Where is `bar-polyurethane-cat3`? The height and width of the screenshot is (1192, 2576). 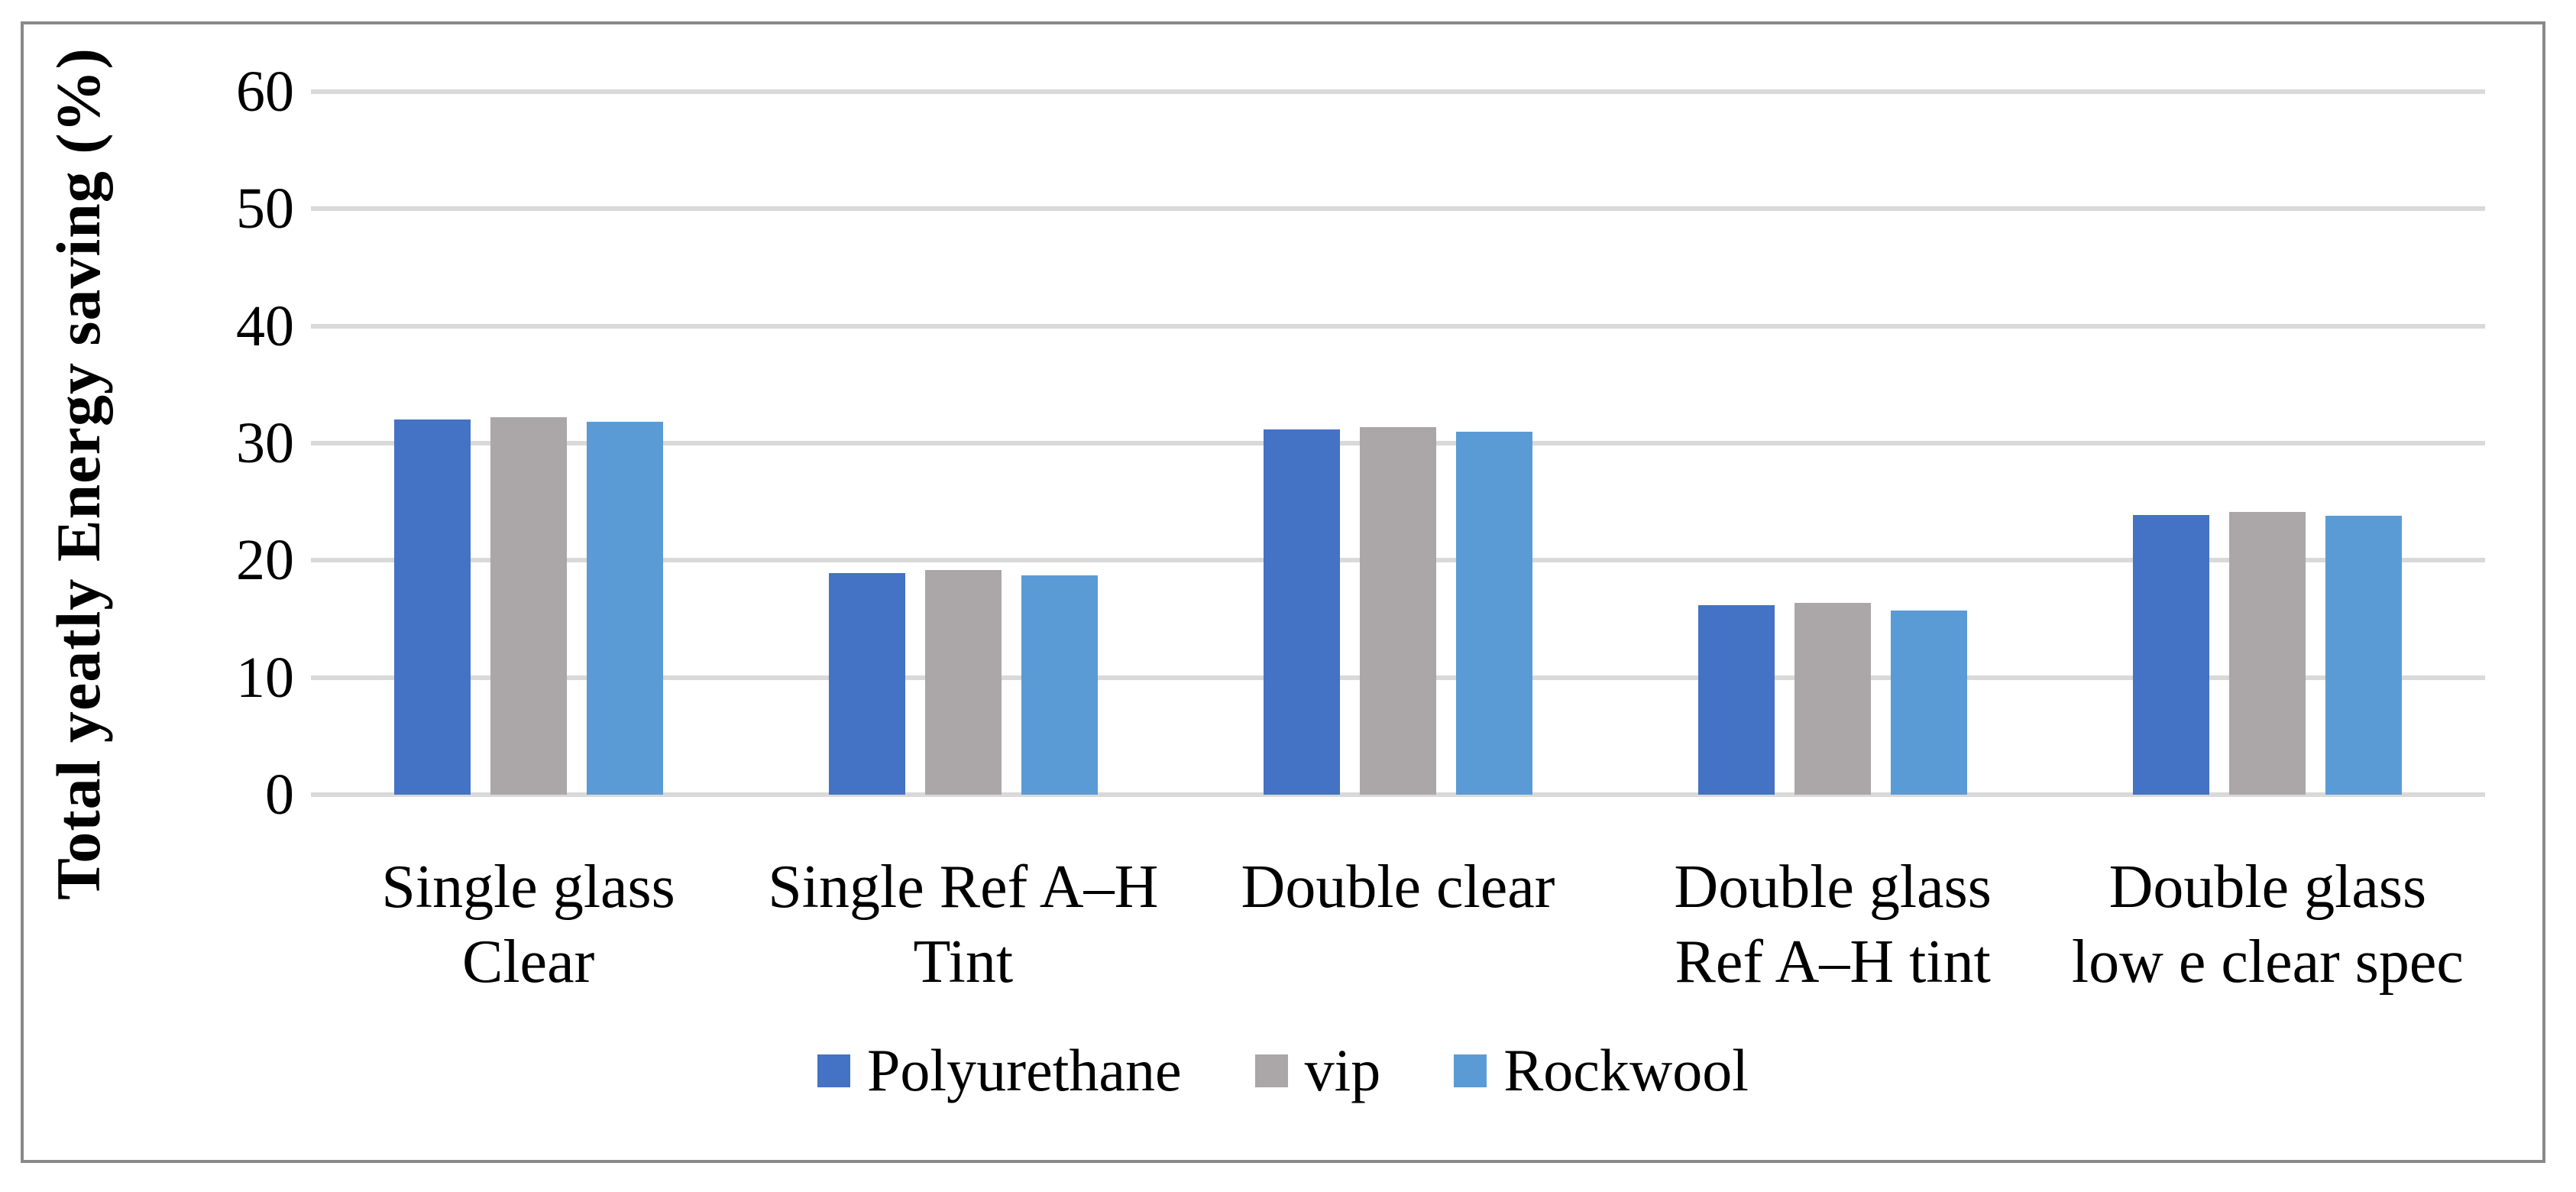
bar-polyurethane-cat3 is located at coordinates (1302, 612).